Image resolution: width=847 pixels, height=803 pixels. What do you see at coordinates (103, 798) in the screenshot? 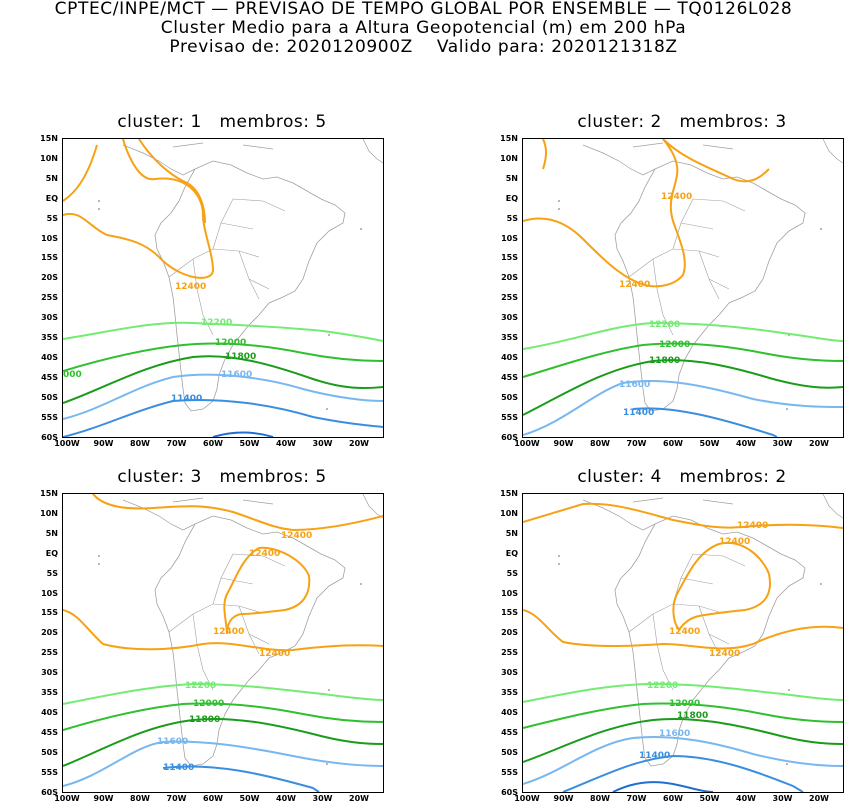
I see `lon-label: 90W` at bounding box center [103, 798].